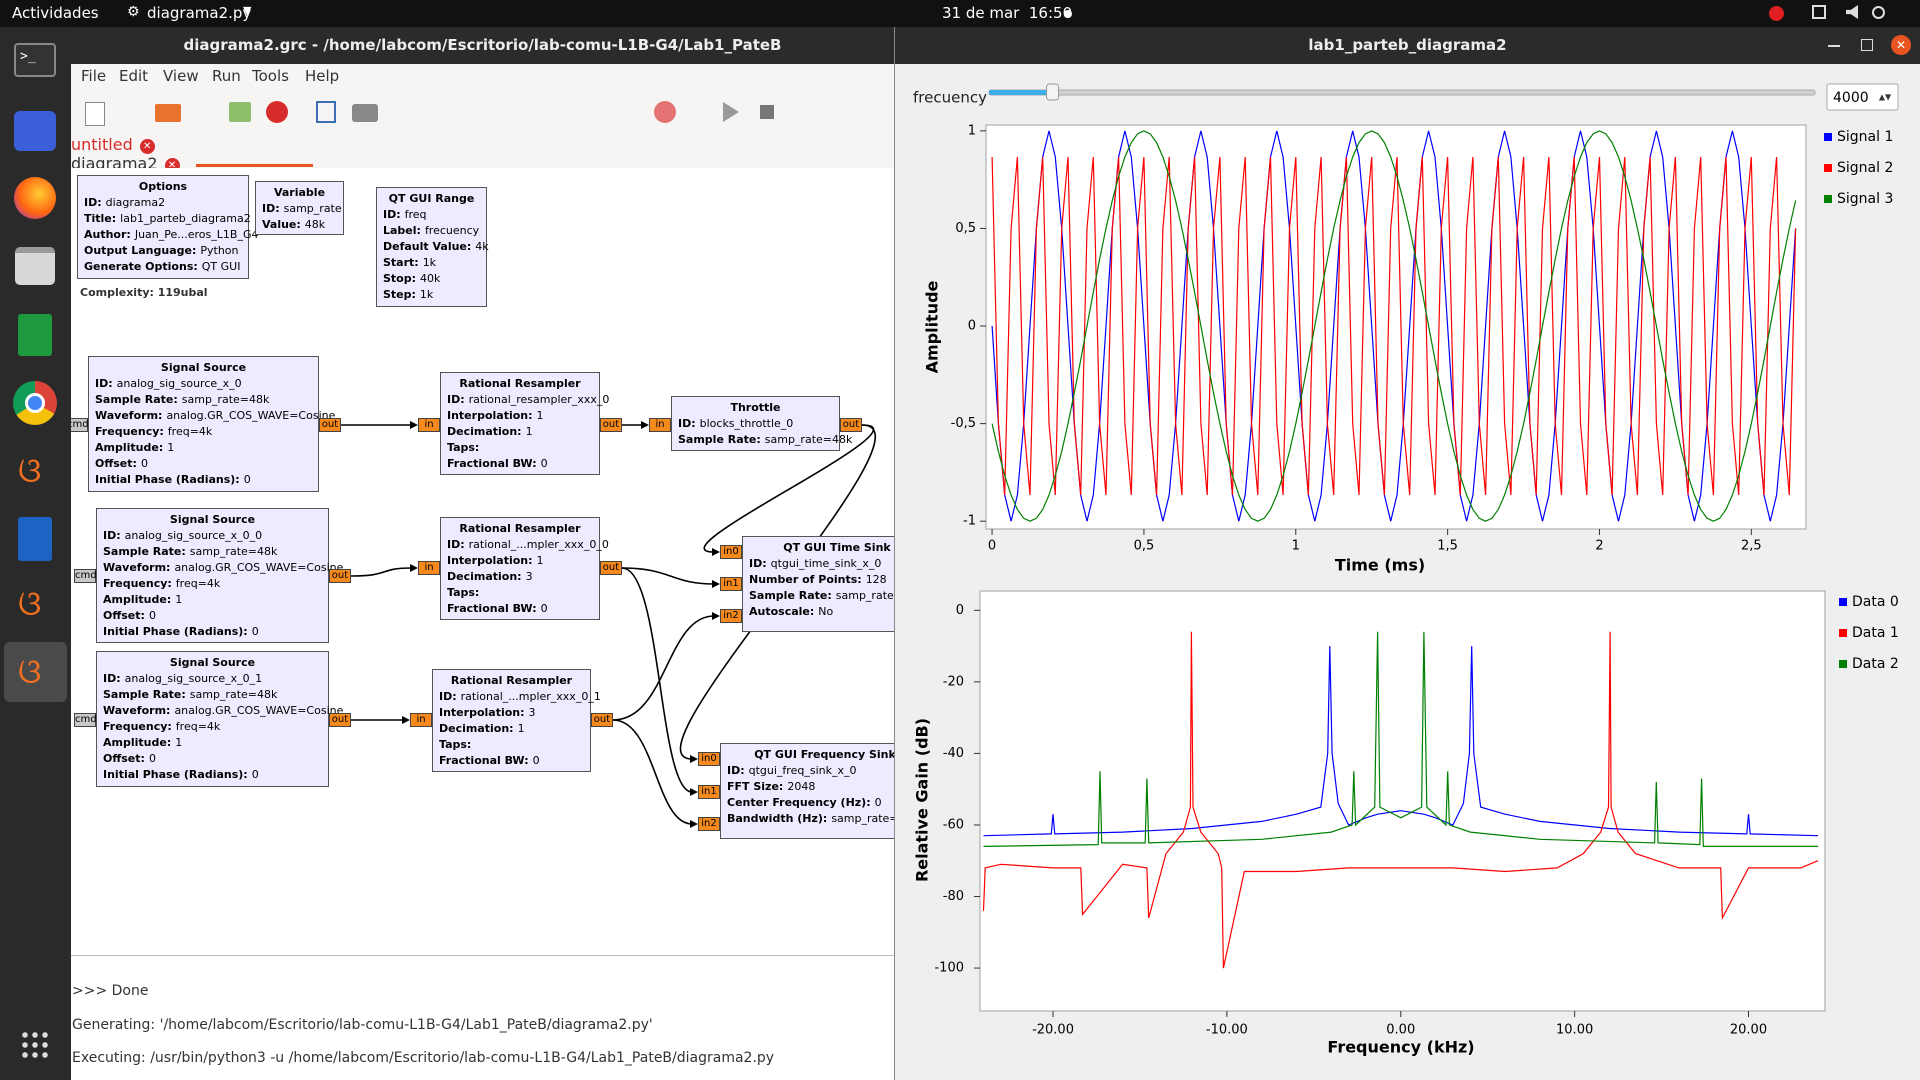 The height and width of the screenshot is (1080, 1920). I want to click on block: Variable ID: samp_rate Value: 48k, so click(299, 208).